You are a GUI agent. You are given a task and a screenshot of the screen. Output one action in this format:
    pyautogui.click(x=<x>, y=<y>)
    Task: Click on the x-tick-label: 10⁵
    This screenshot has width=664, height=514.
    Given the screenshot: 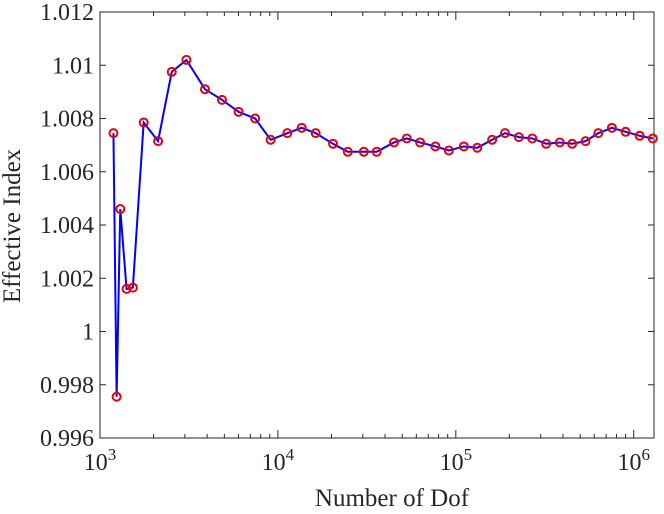 What is the action you would take?
    pyautogui.click(x=456, y=460)
    